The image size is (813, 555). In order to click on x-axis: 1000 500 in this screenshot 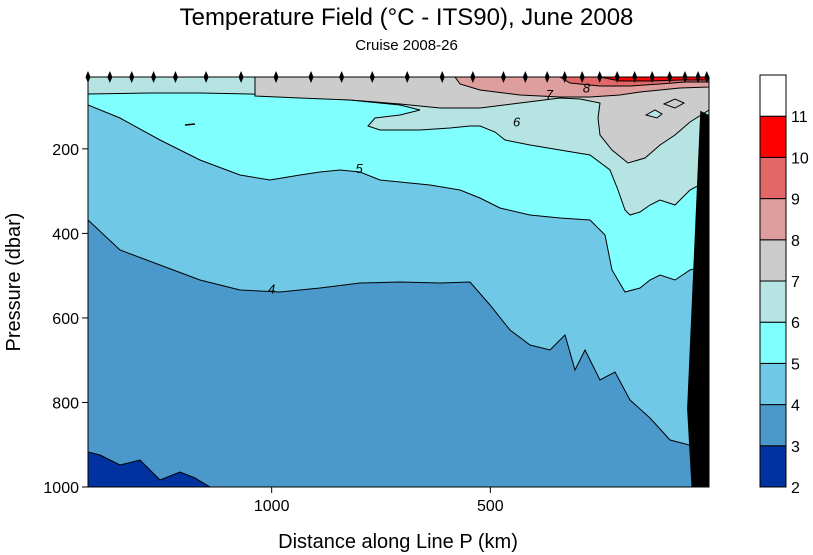, I will do `click(379, 501)`.